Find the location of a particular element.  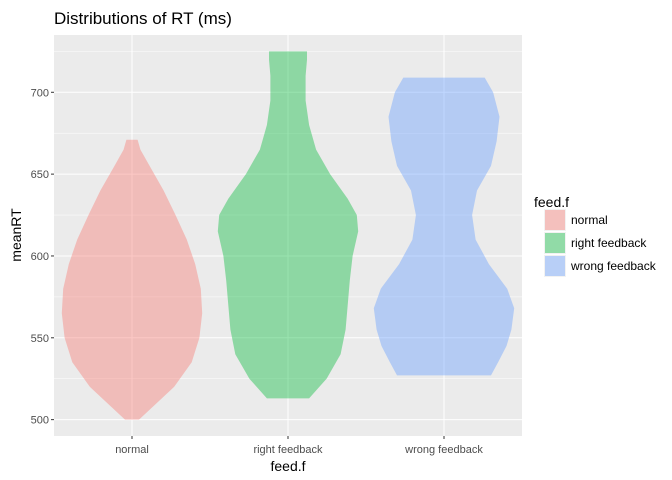

y-tick-label: 550 is located at coordinates (40, 339).